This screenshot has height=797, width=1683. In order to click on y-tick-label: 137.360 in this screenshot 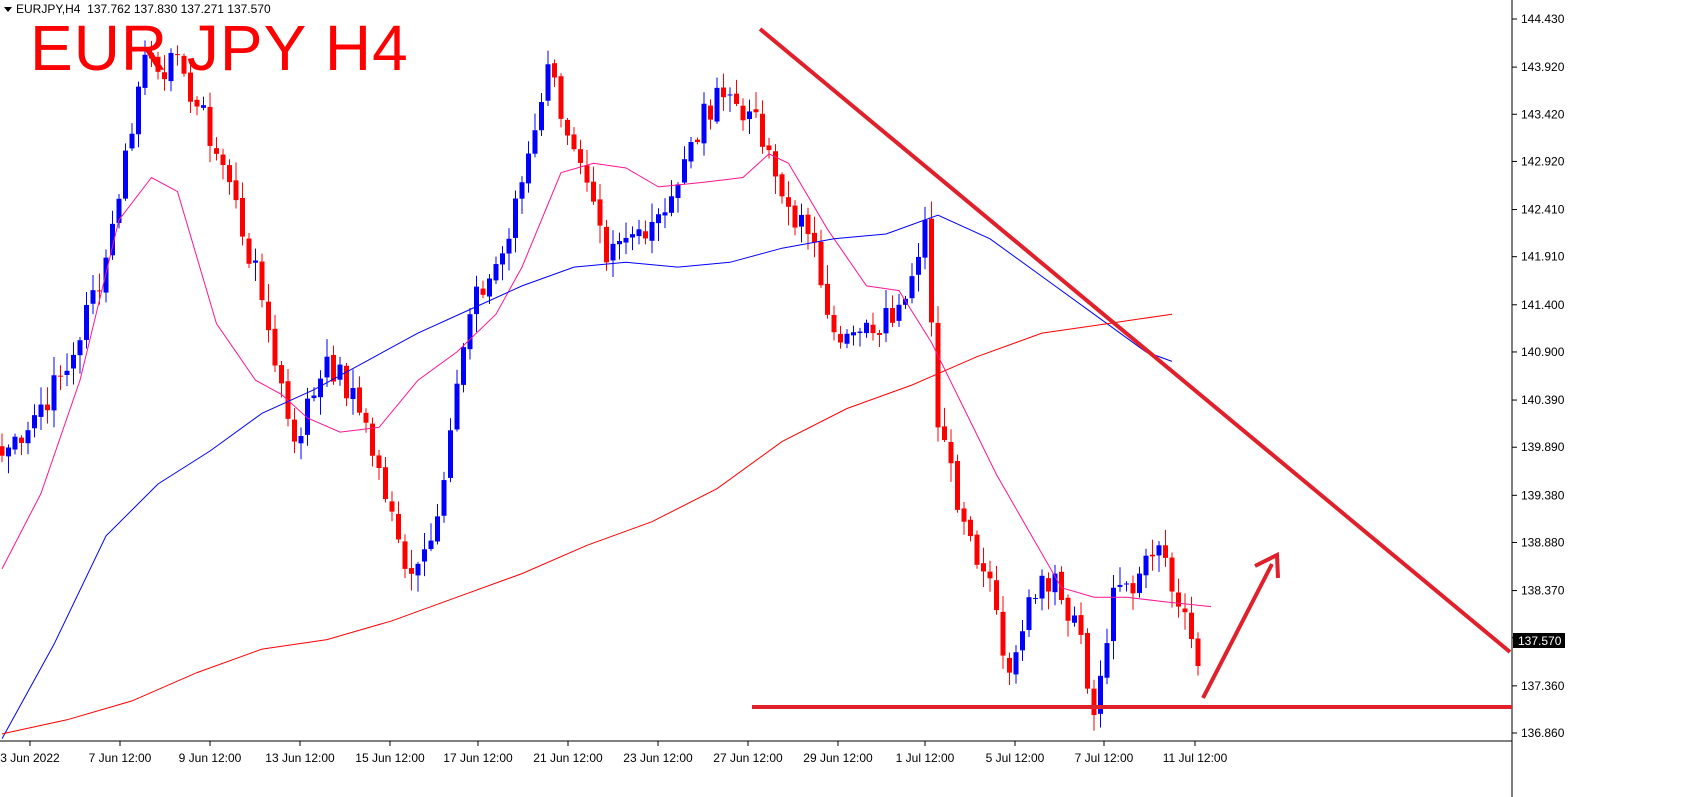, I will do `click(1543, 686)`.